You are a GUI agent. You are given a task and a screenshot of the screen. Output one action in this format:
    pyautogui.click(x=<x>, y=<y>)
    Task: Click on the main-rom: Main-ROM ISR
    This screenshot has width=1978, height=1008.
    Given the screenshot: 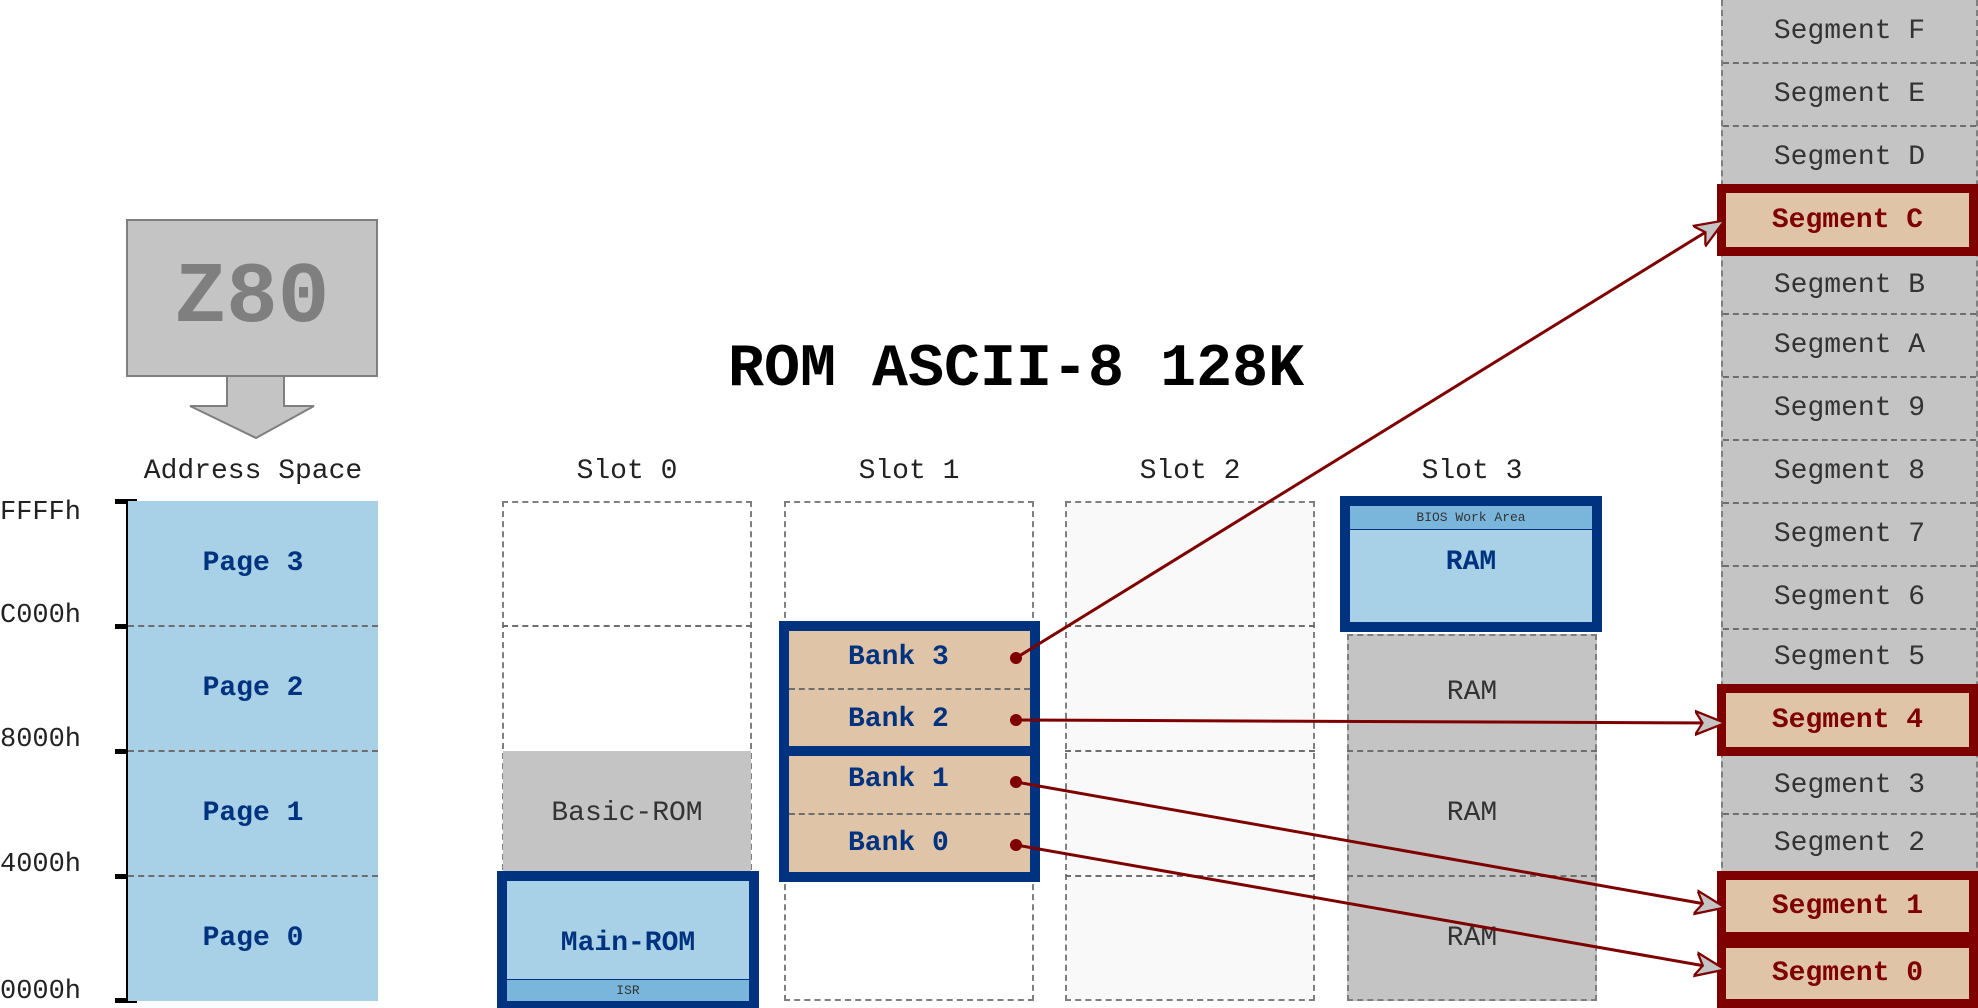 What is the action you would take?
    pyautogui.click(x=628, y=939)
    